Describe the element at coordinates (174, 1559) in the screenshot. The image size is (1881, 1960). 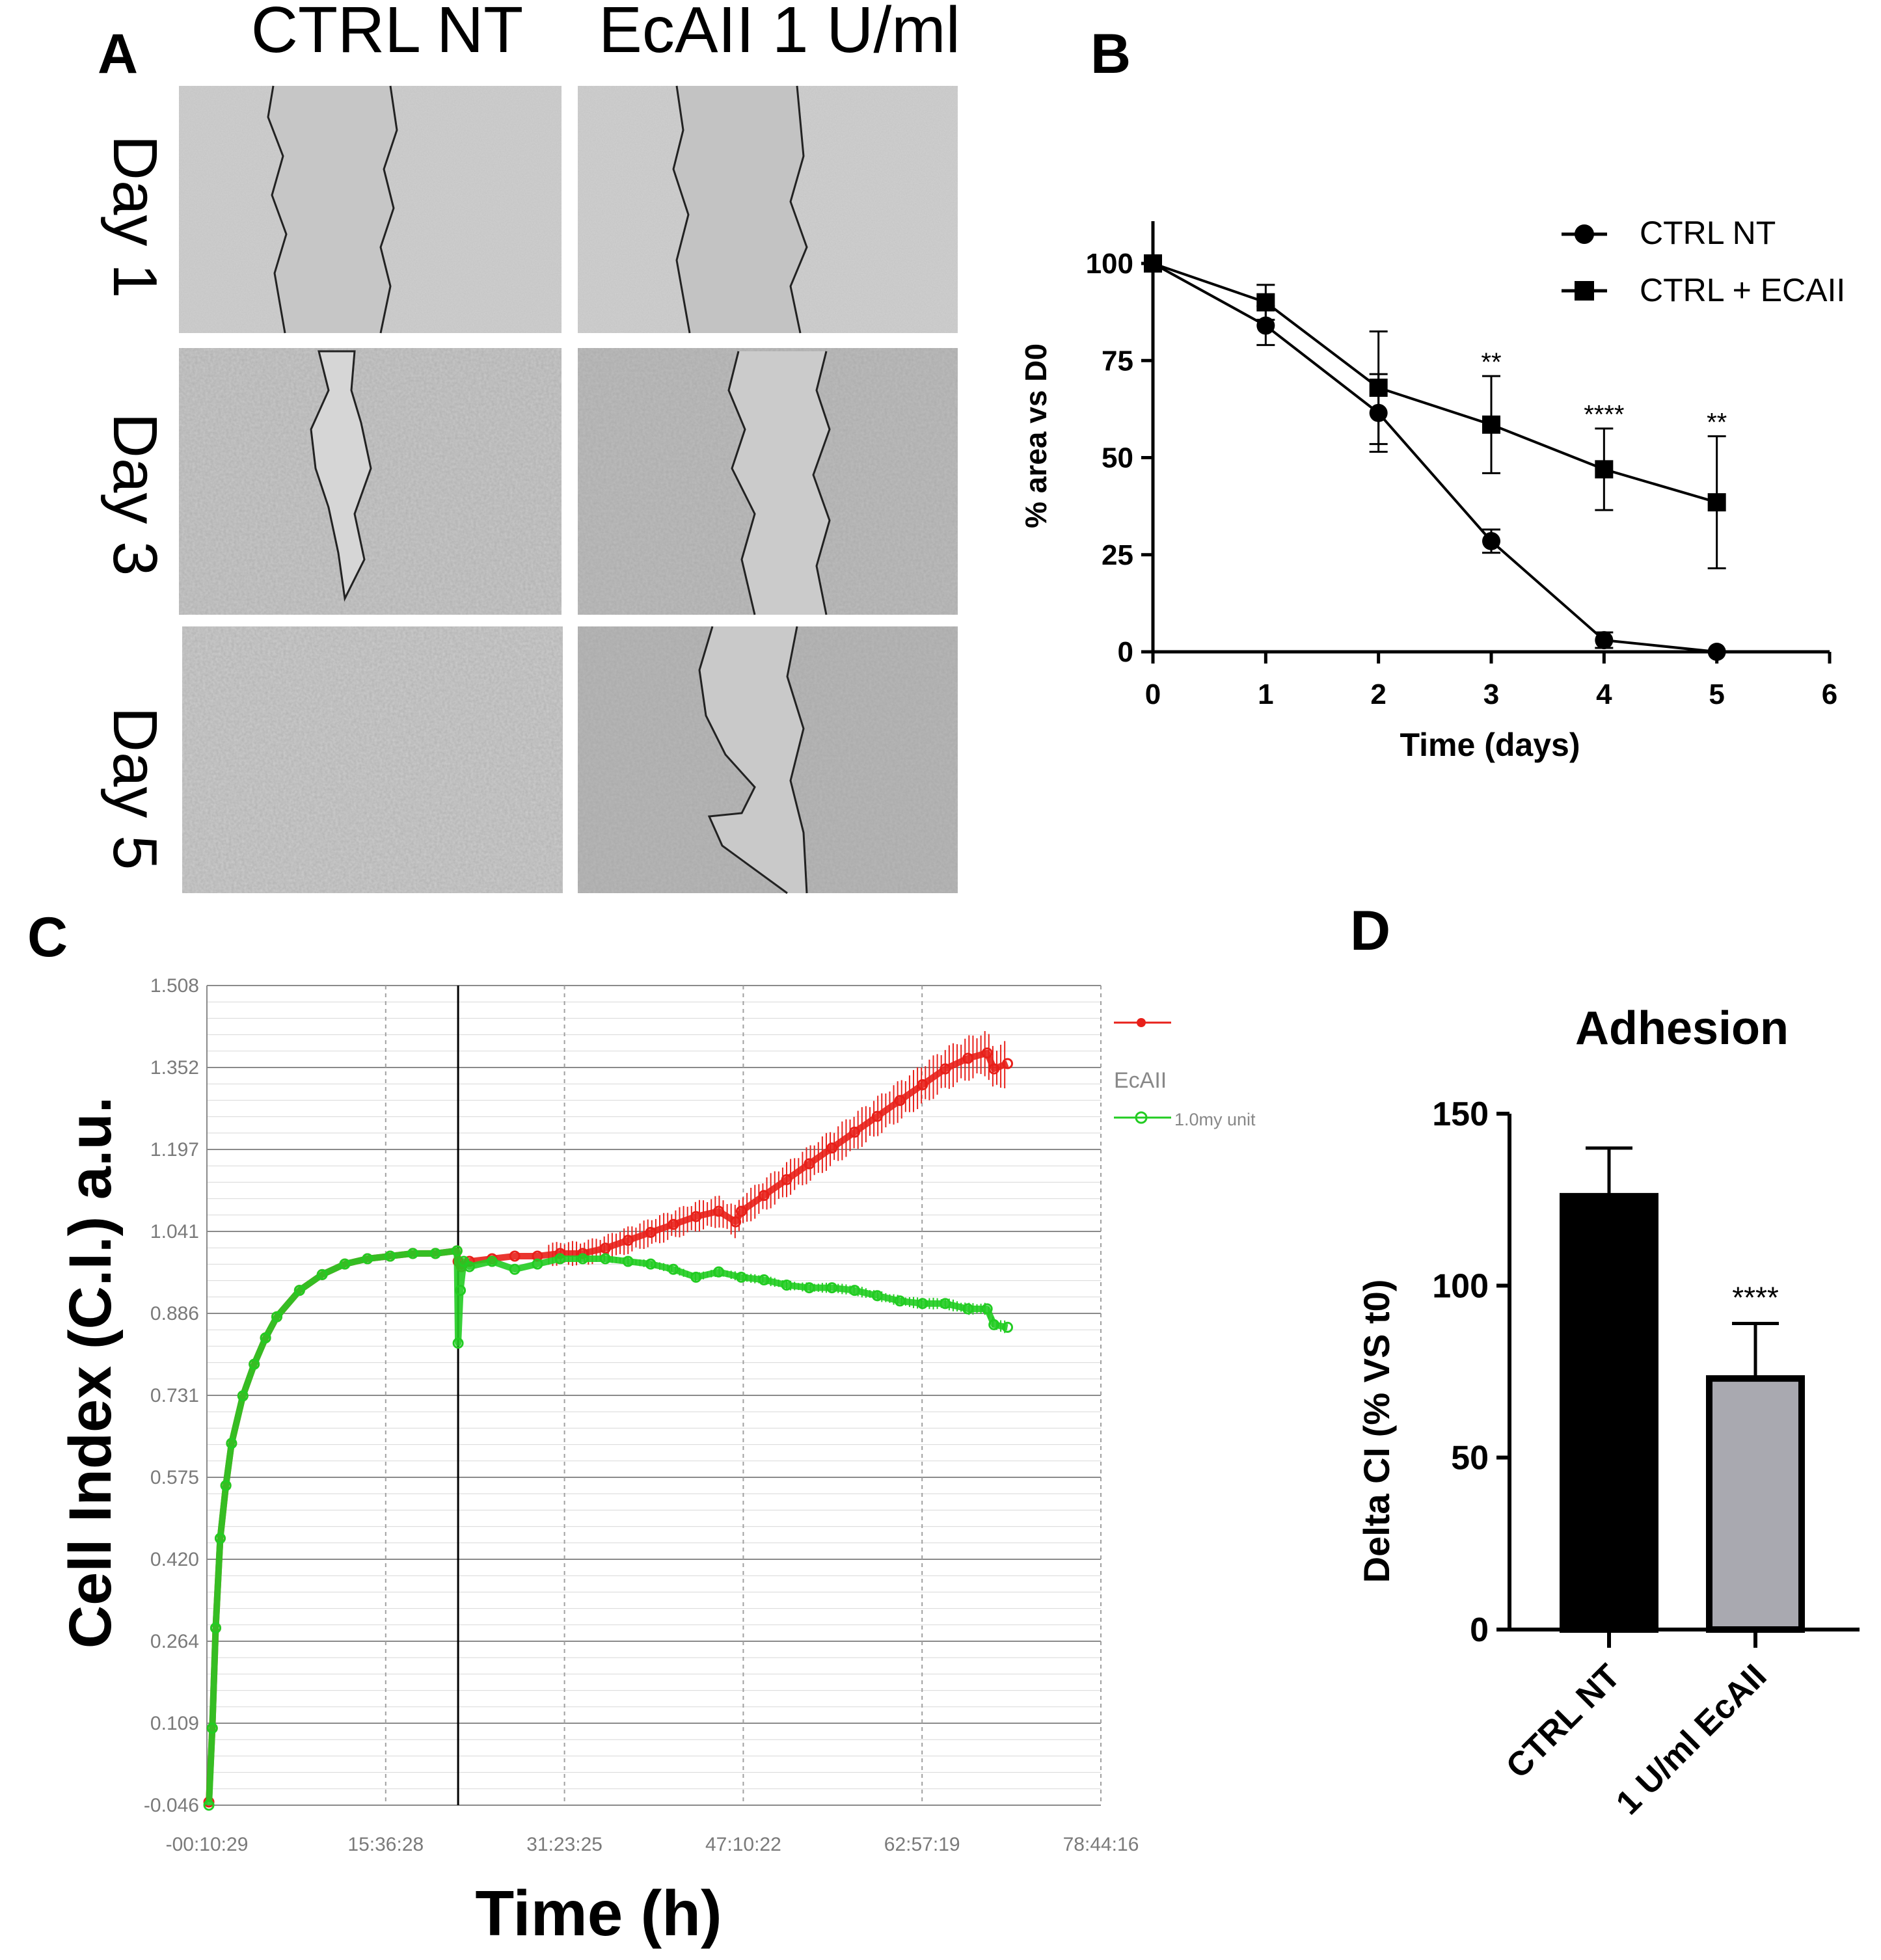
I see `panel-c-y-tick-label: 0.420` at that location.